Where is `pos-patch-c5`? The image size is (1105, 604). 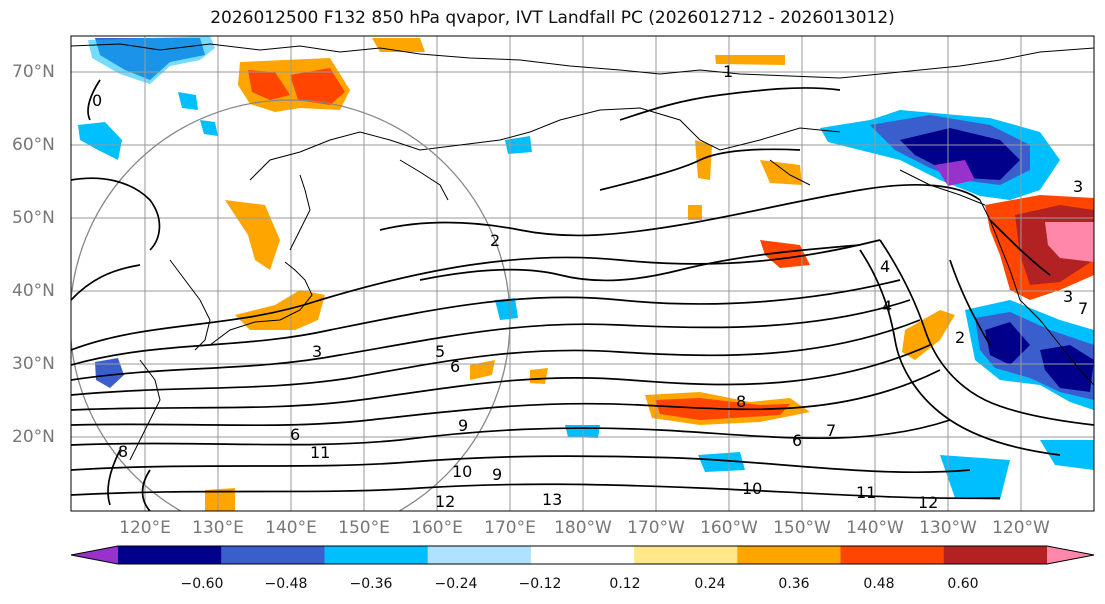
pos-patch-c5 is located at coordinates (695, 212).